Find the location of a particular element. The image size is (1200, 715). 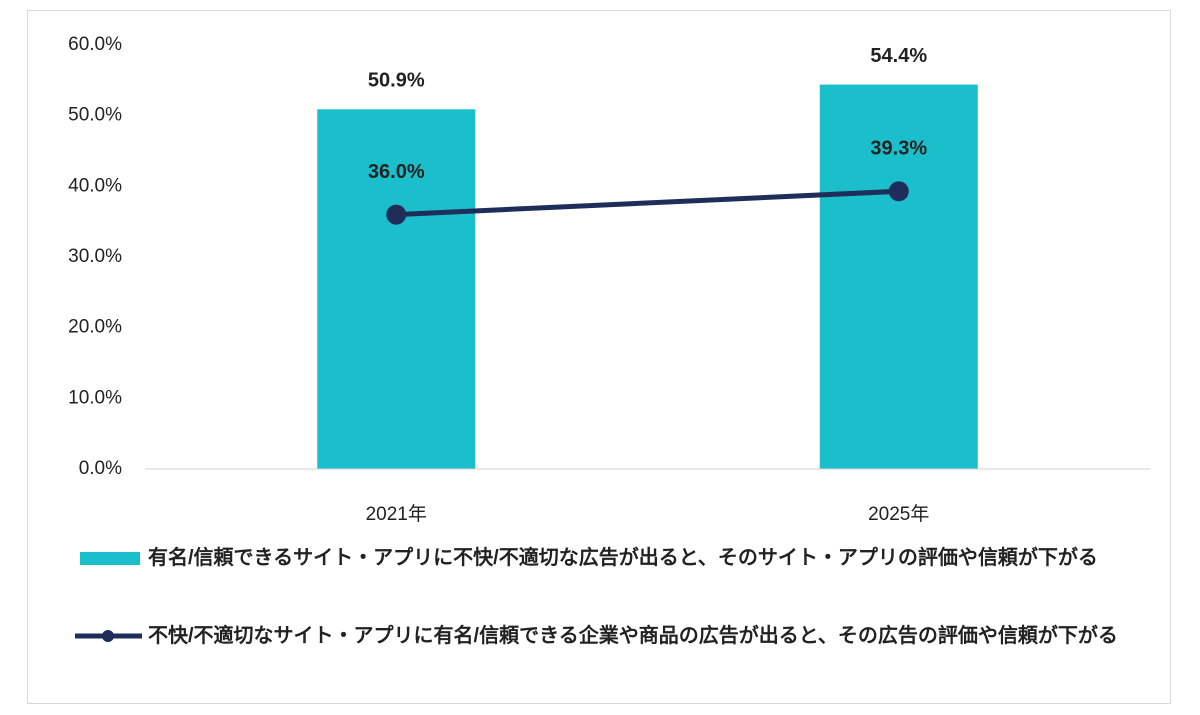

legend-line-marker is located at coordinates (108, 636).